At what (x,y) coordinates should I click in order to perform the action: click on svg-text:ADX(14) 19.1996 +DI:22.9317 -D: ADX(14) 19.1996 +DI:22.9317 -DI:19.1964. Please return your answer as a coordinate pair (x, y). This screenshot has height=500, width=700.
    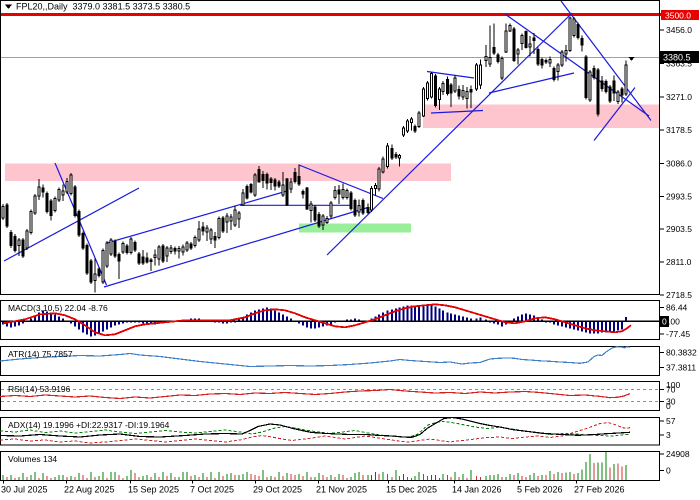
    Looking at the image, I should click on (89, 425).